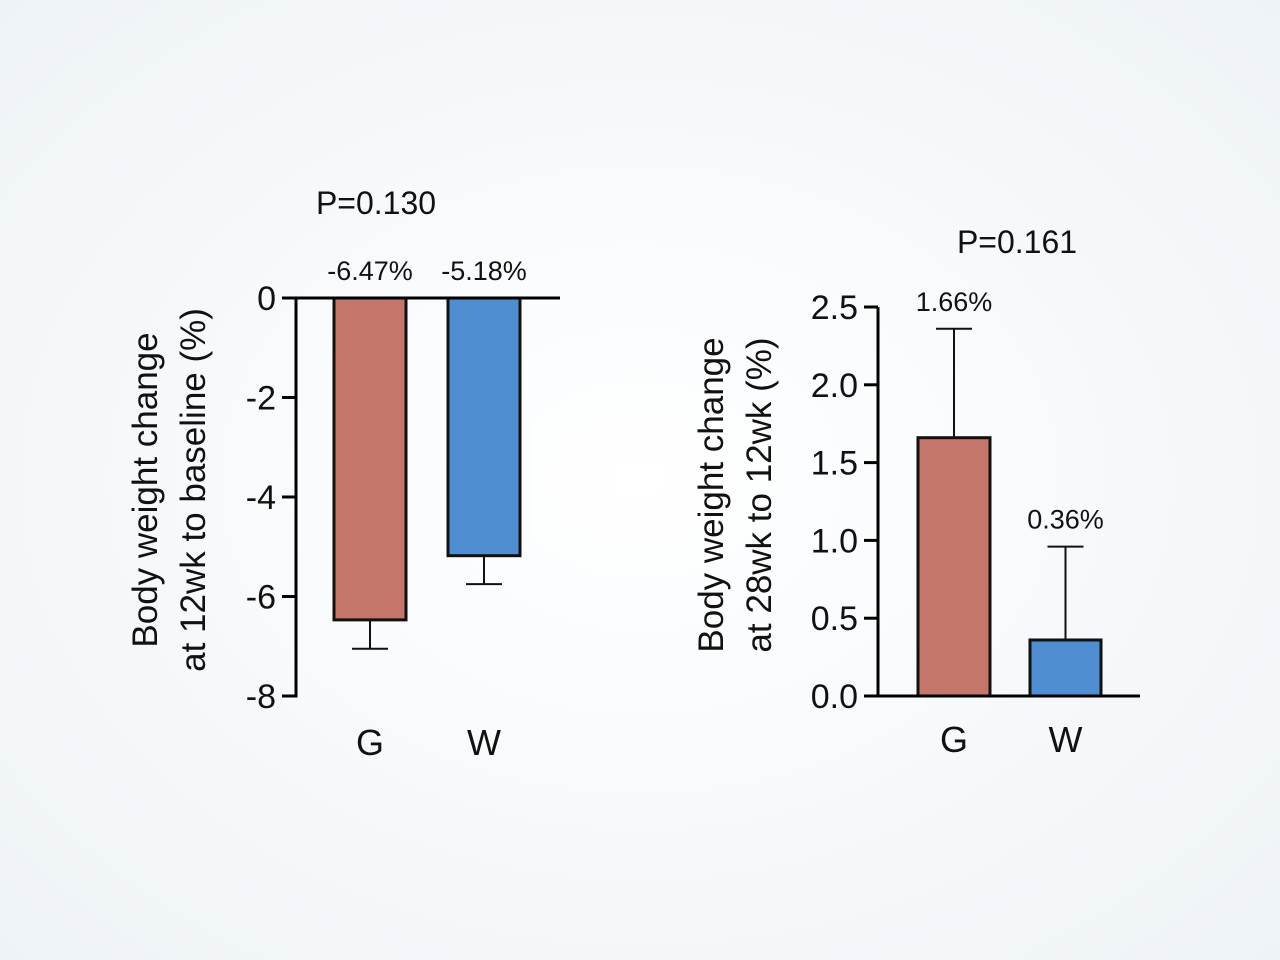  Describe the element at coordinates (1065, 520) in the screenshot. I see `value-label-W: 0.36%` at that location.